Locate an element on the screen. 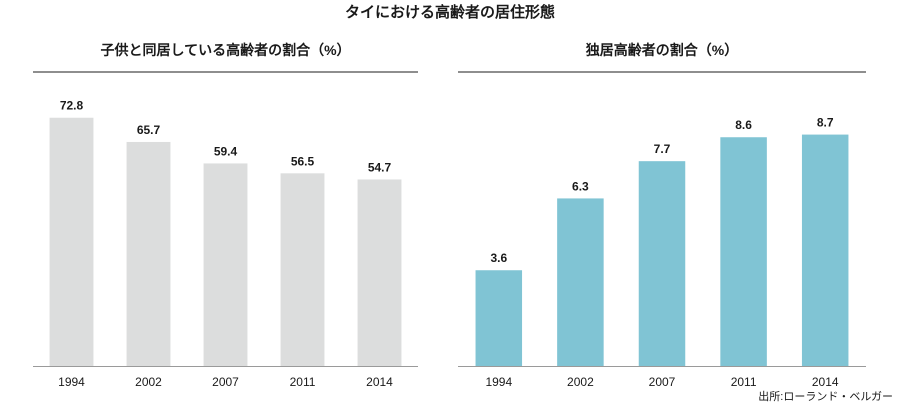  bar-value-label: 8.6 is located at coordinates (743, 125).